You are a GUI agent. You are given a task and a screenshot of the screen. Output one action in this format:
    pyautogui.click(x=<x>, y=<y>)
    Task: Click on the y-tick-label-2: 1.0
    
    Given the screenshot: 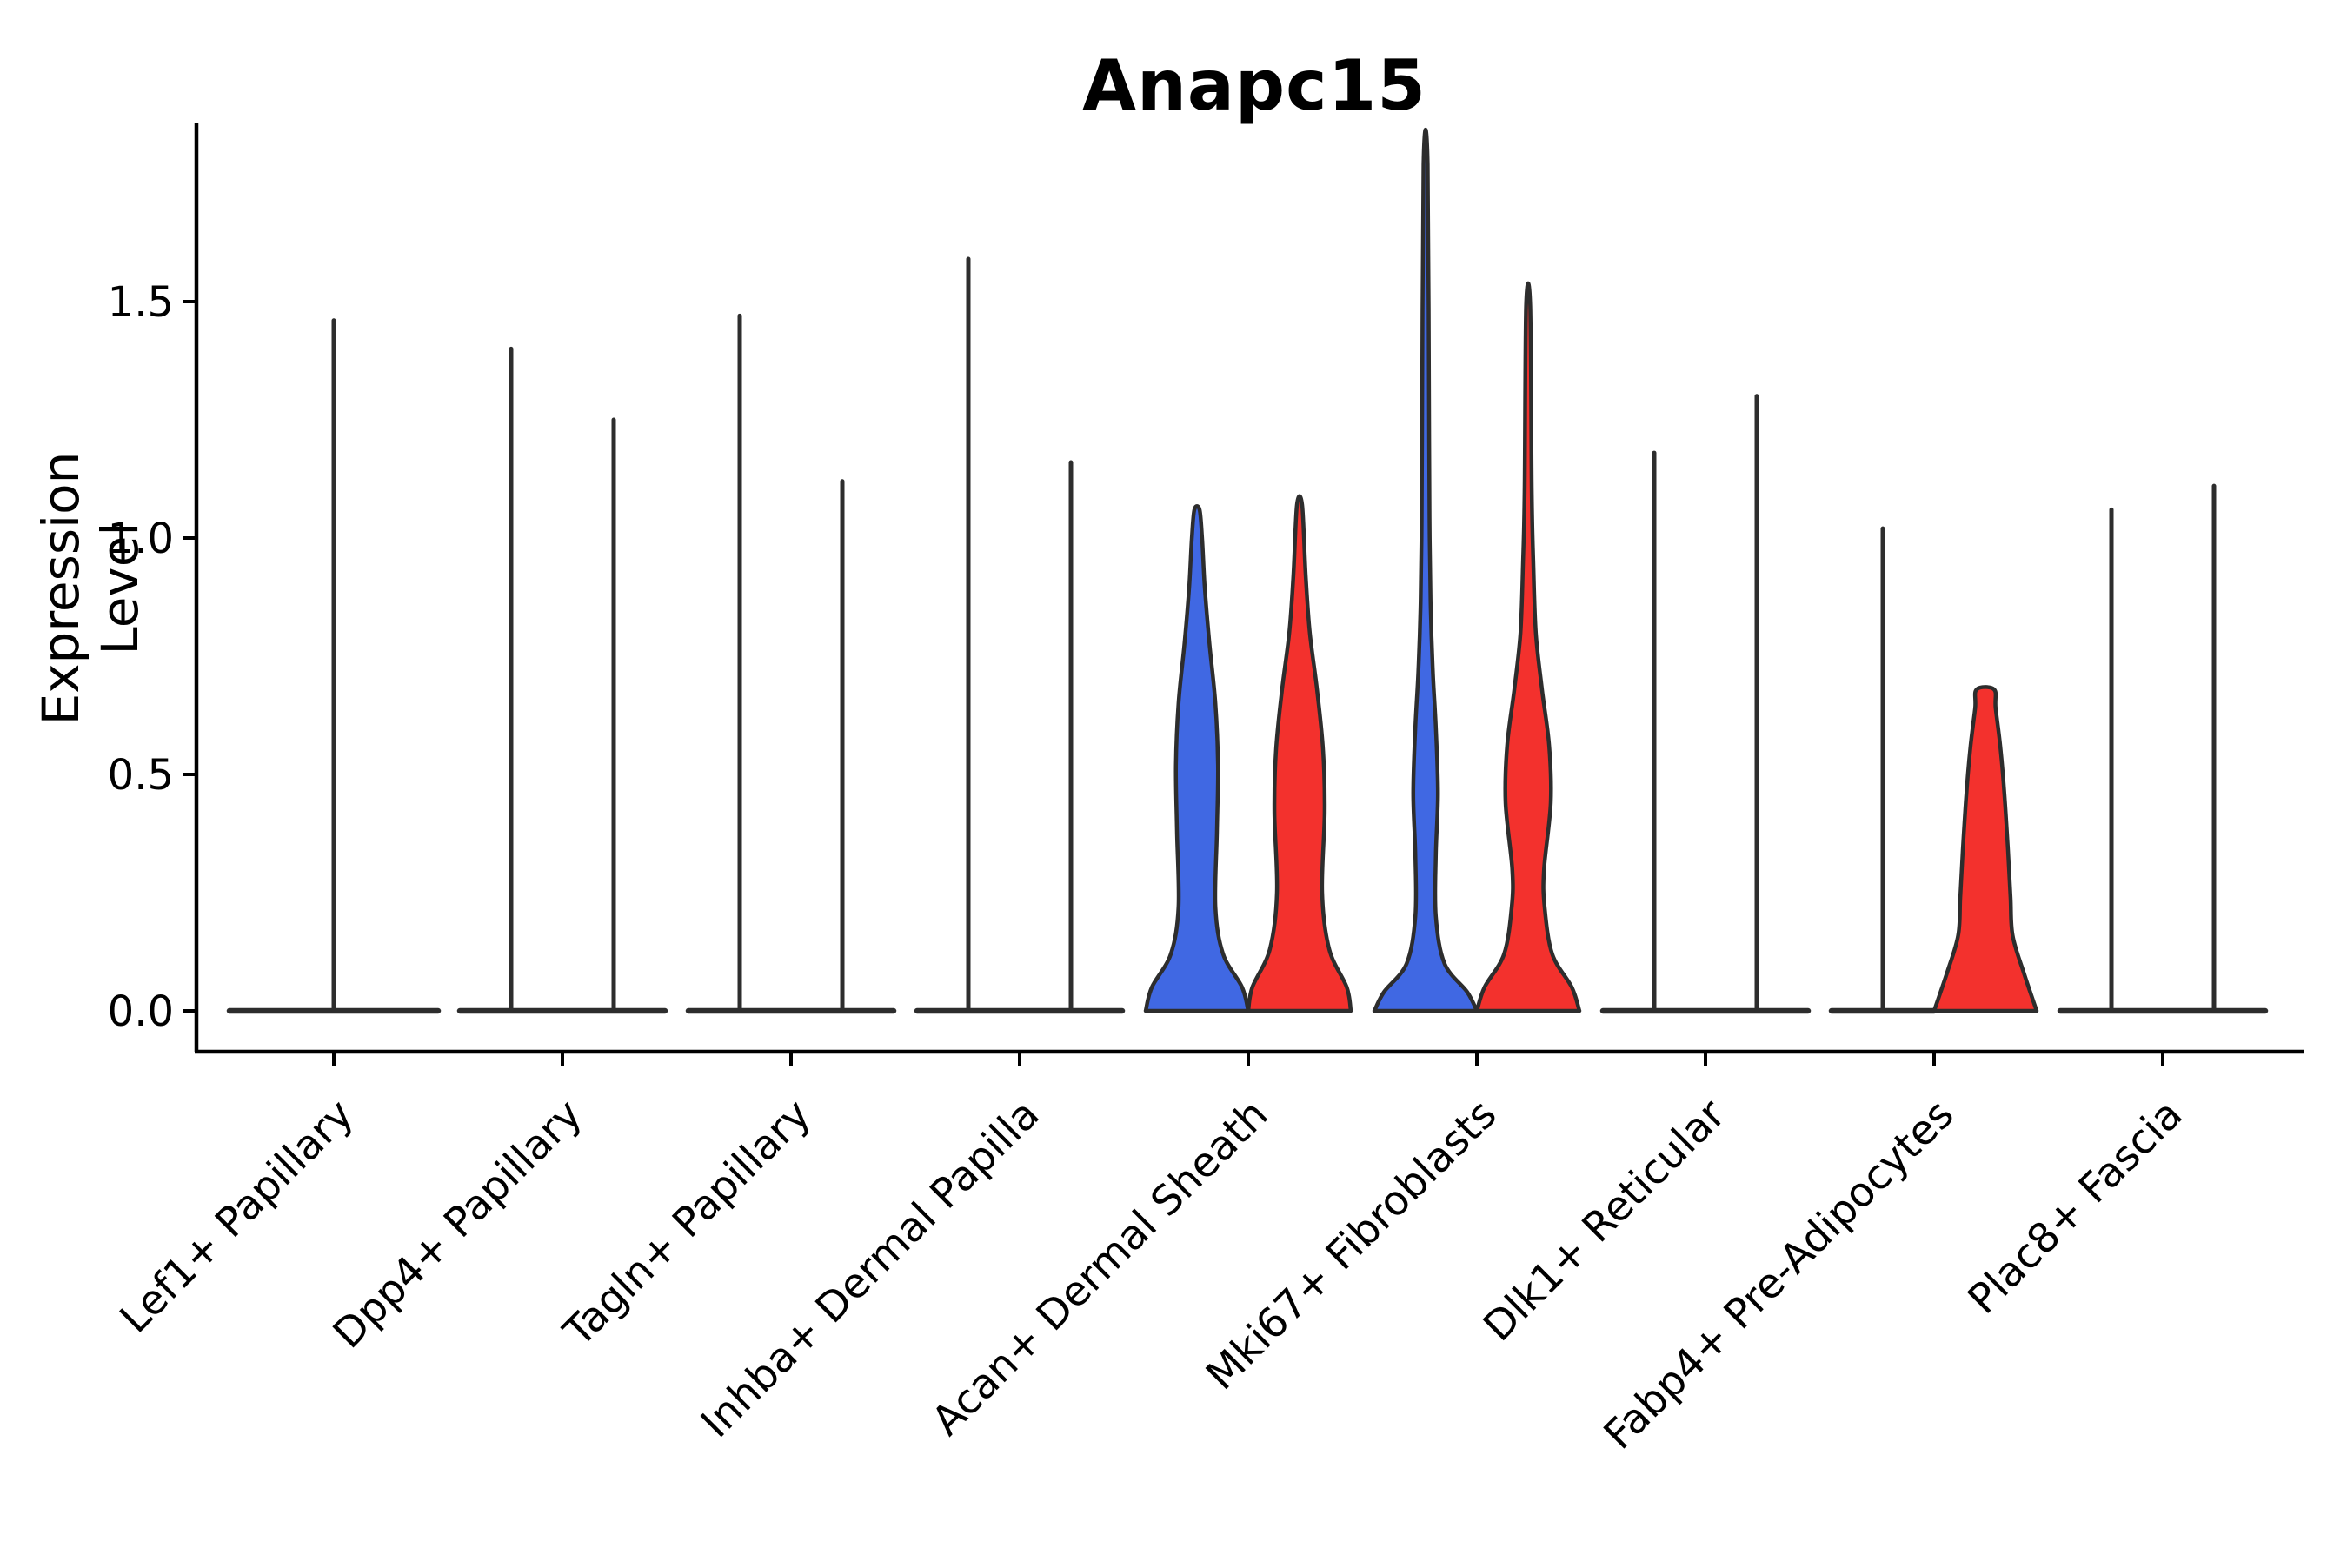 What is the action you would take?
    pyautogui.click(x=141, y=539)
    